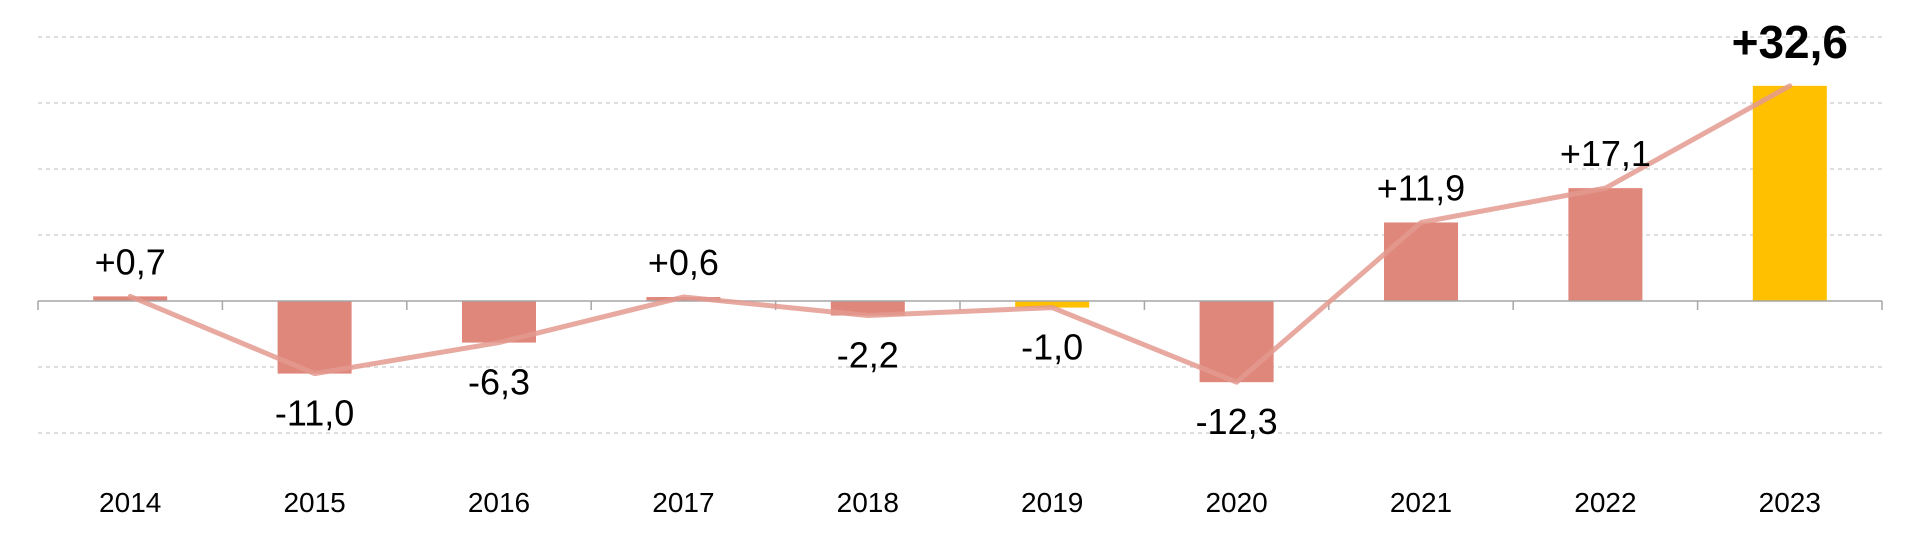  I want to click on data-label-2023: +32,6, so click(1790, 42).